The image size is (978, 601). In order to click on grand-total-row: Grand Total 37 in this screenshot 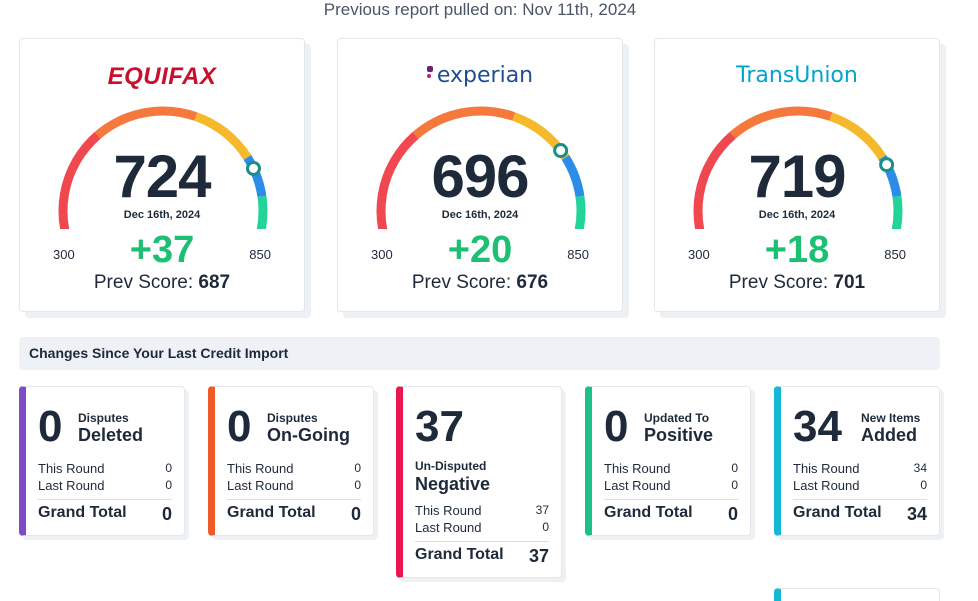, I will do `click(482, 554)`.